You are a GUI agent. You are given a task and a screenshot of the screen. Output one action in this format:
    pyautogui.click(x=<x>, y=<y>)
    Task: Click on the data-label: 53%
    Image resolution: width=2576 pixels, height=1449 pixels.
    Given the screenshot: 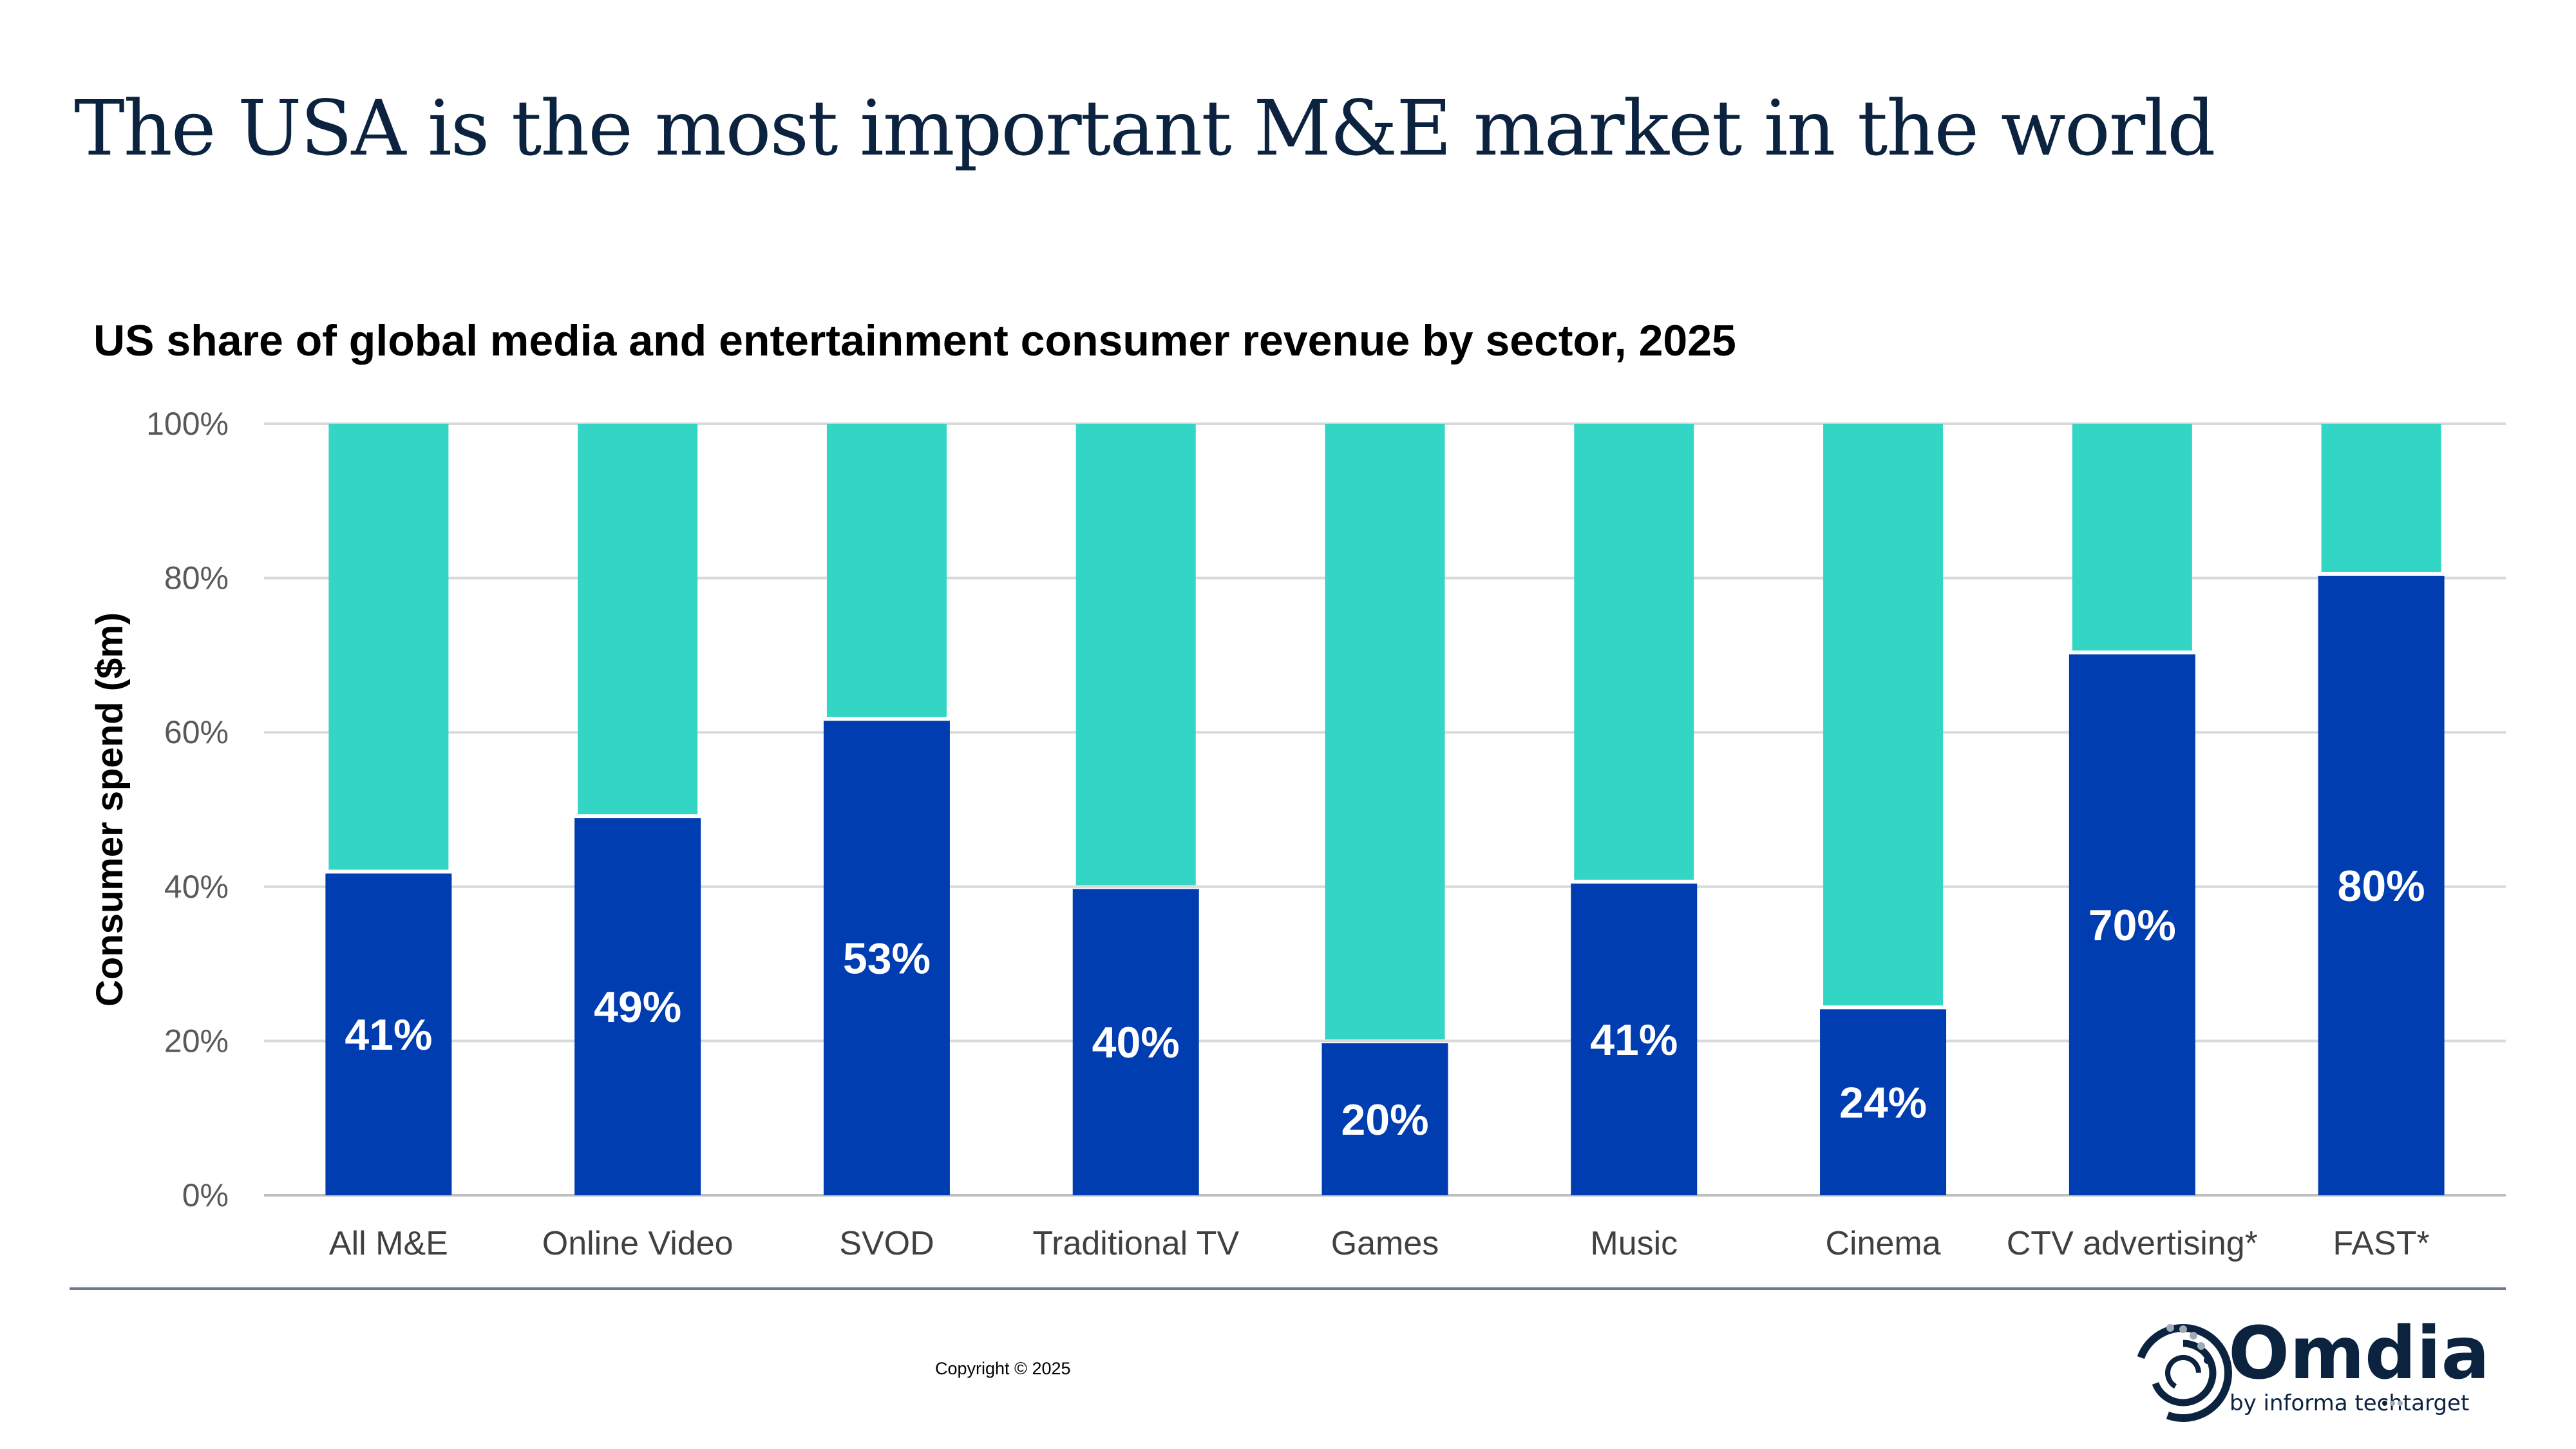 What is the action you would take?
    pyautogui.click(x=887, y=958)
    